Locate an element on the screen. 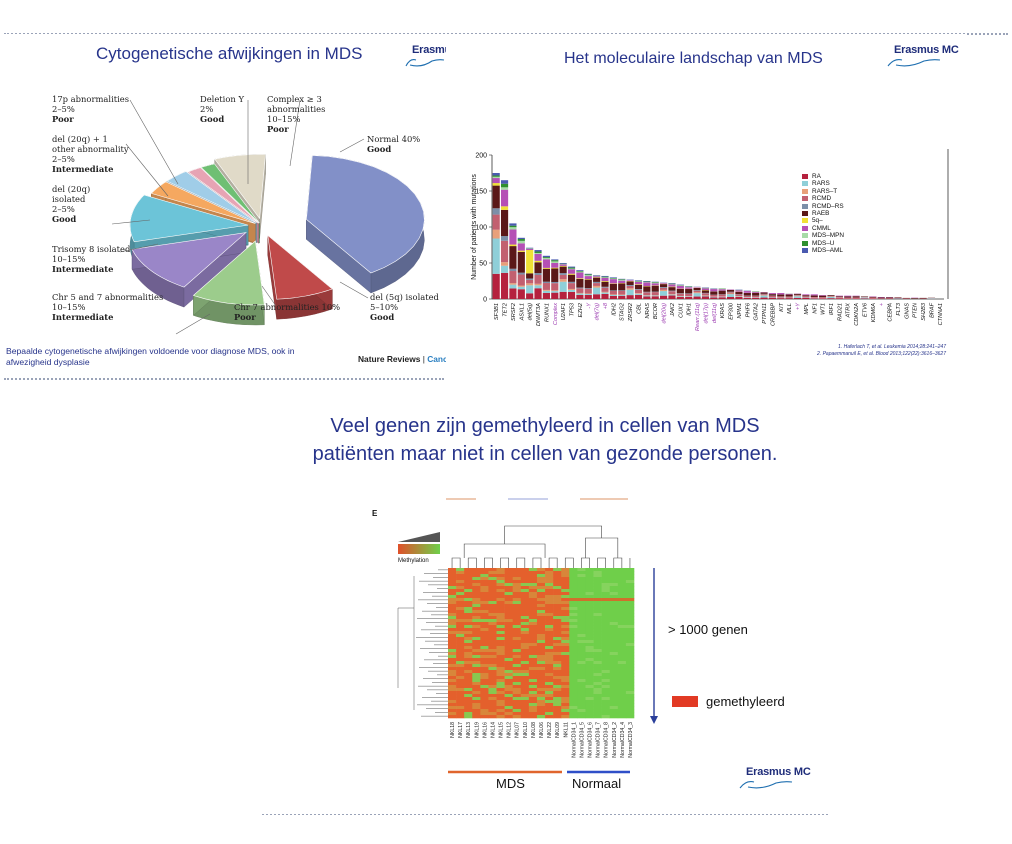  legend-swatch-mds-u is located at coordinates (805, 243).